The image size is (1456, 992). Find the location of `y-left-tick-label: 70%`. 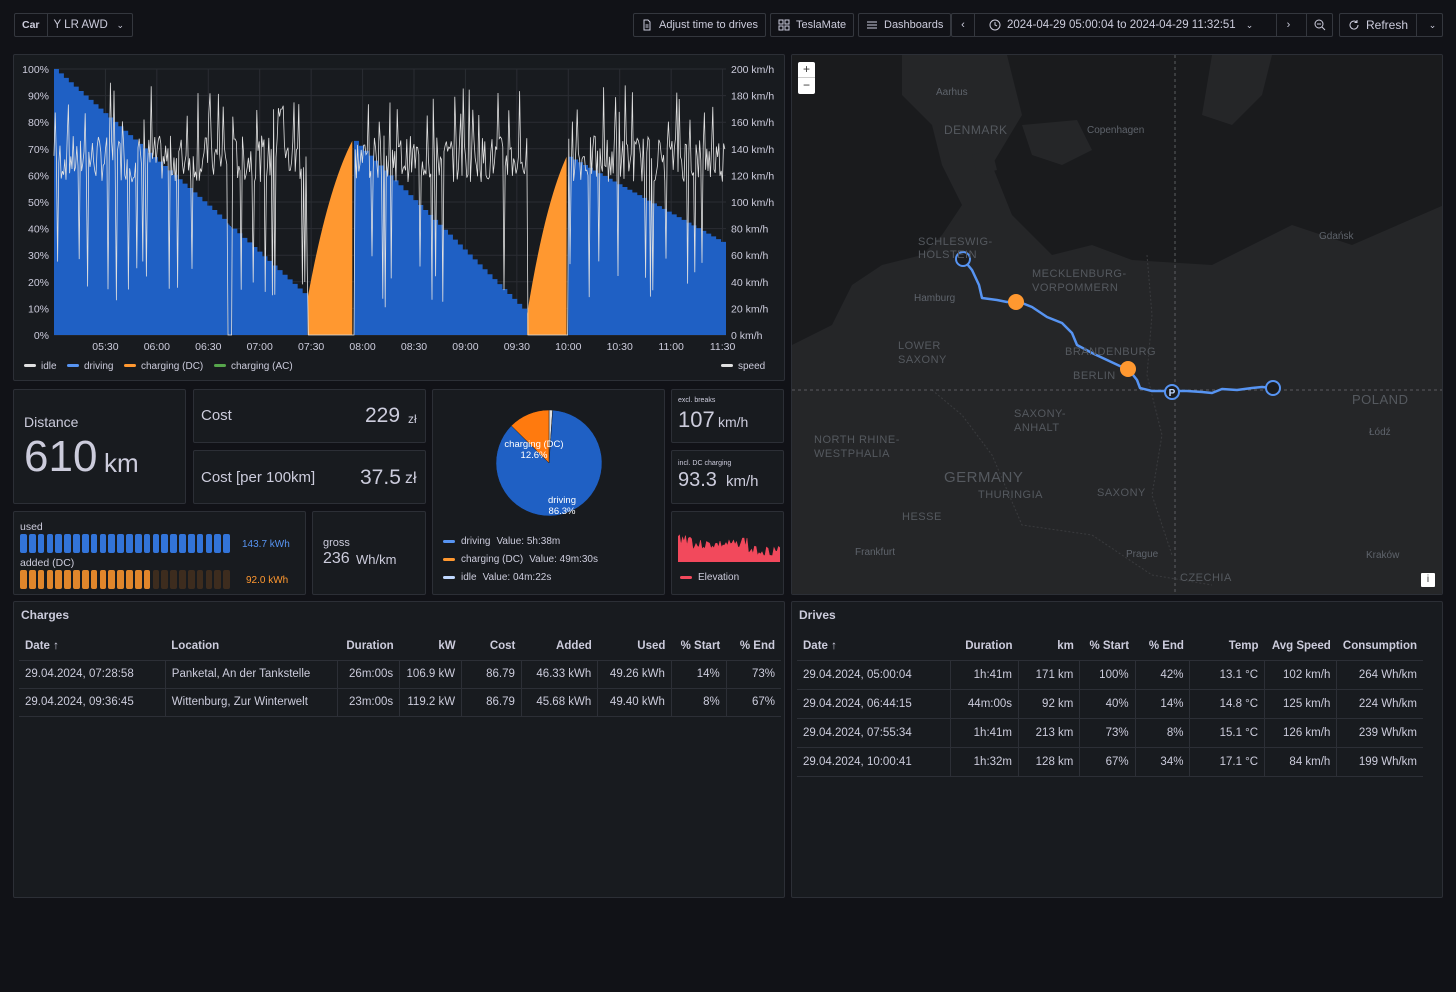

y-left-tick-label: 70% is located at coordinates (38, 150).